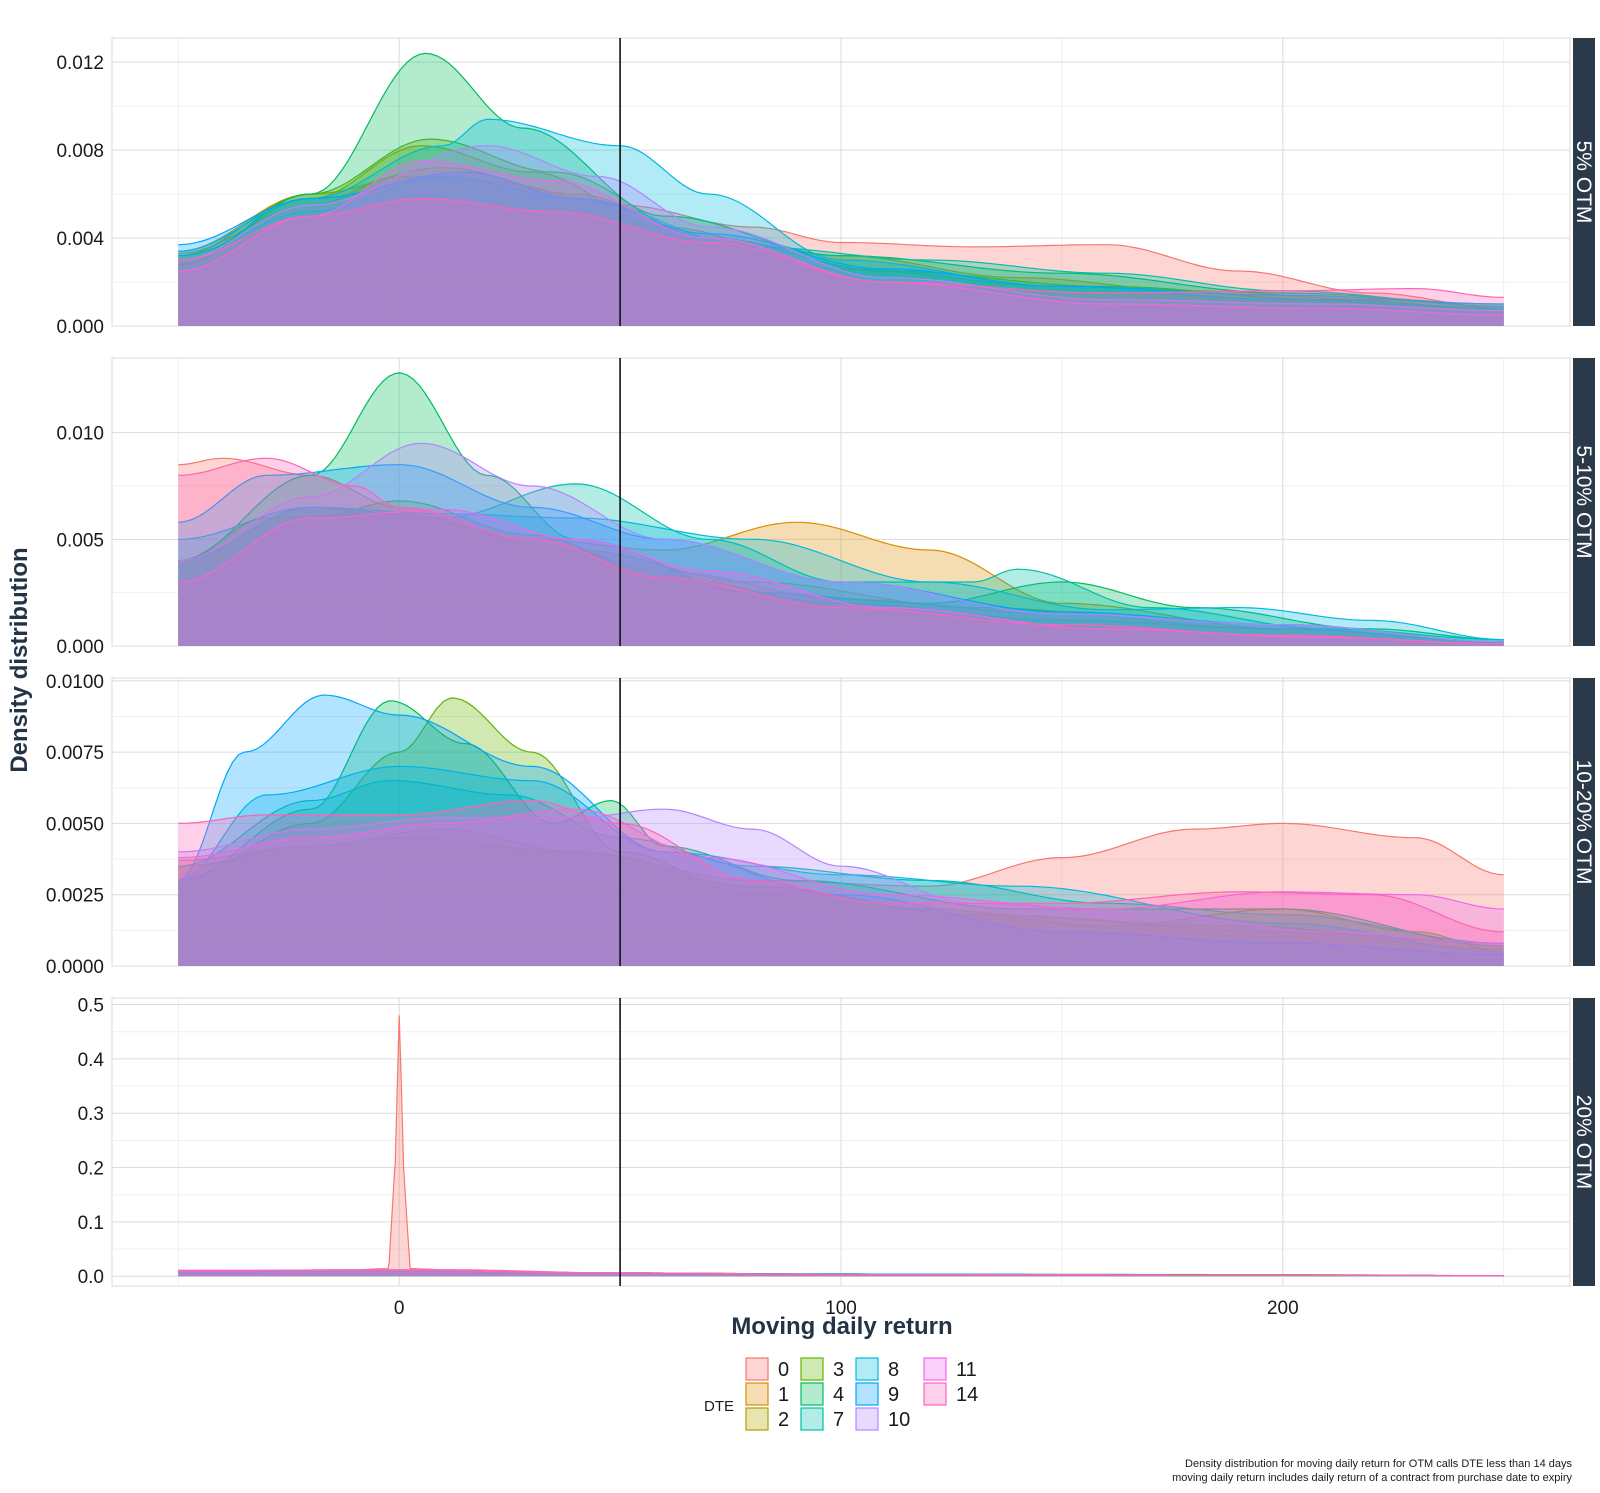 Image resolution: width=1600 pixels, height=1493 pixels. What do you see at coordinates (966, 1370) in the screenshot?
I see `legend-label: 11` at bounding box center [966, 1370].